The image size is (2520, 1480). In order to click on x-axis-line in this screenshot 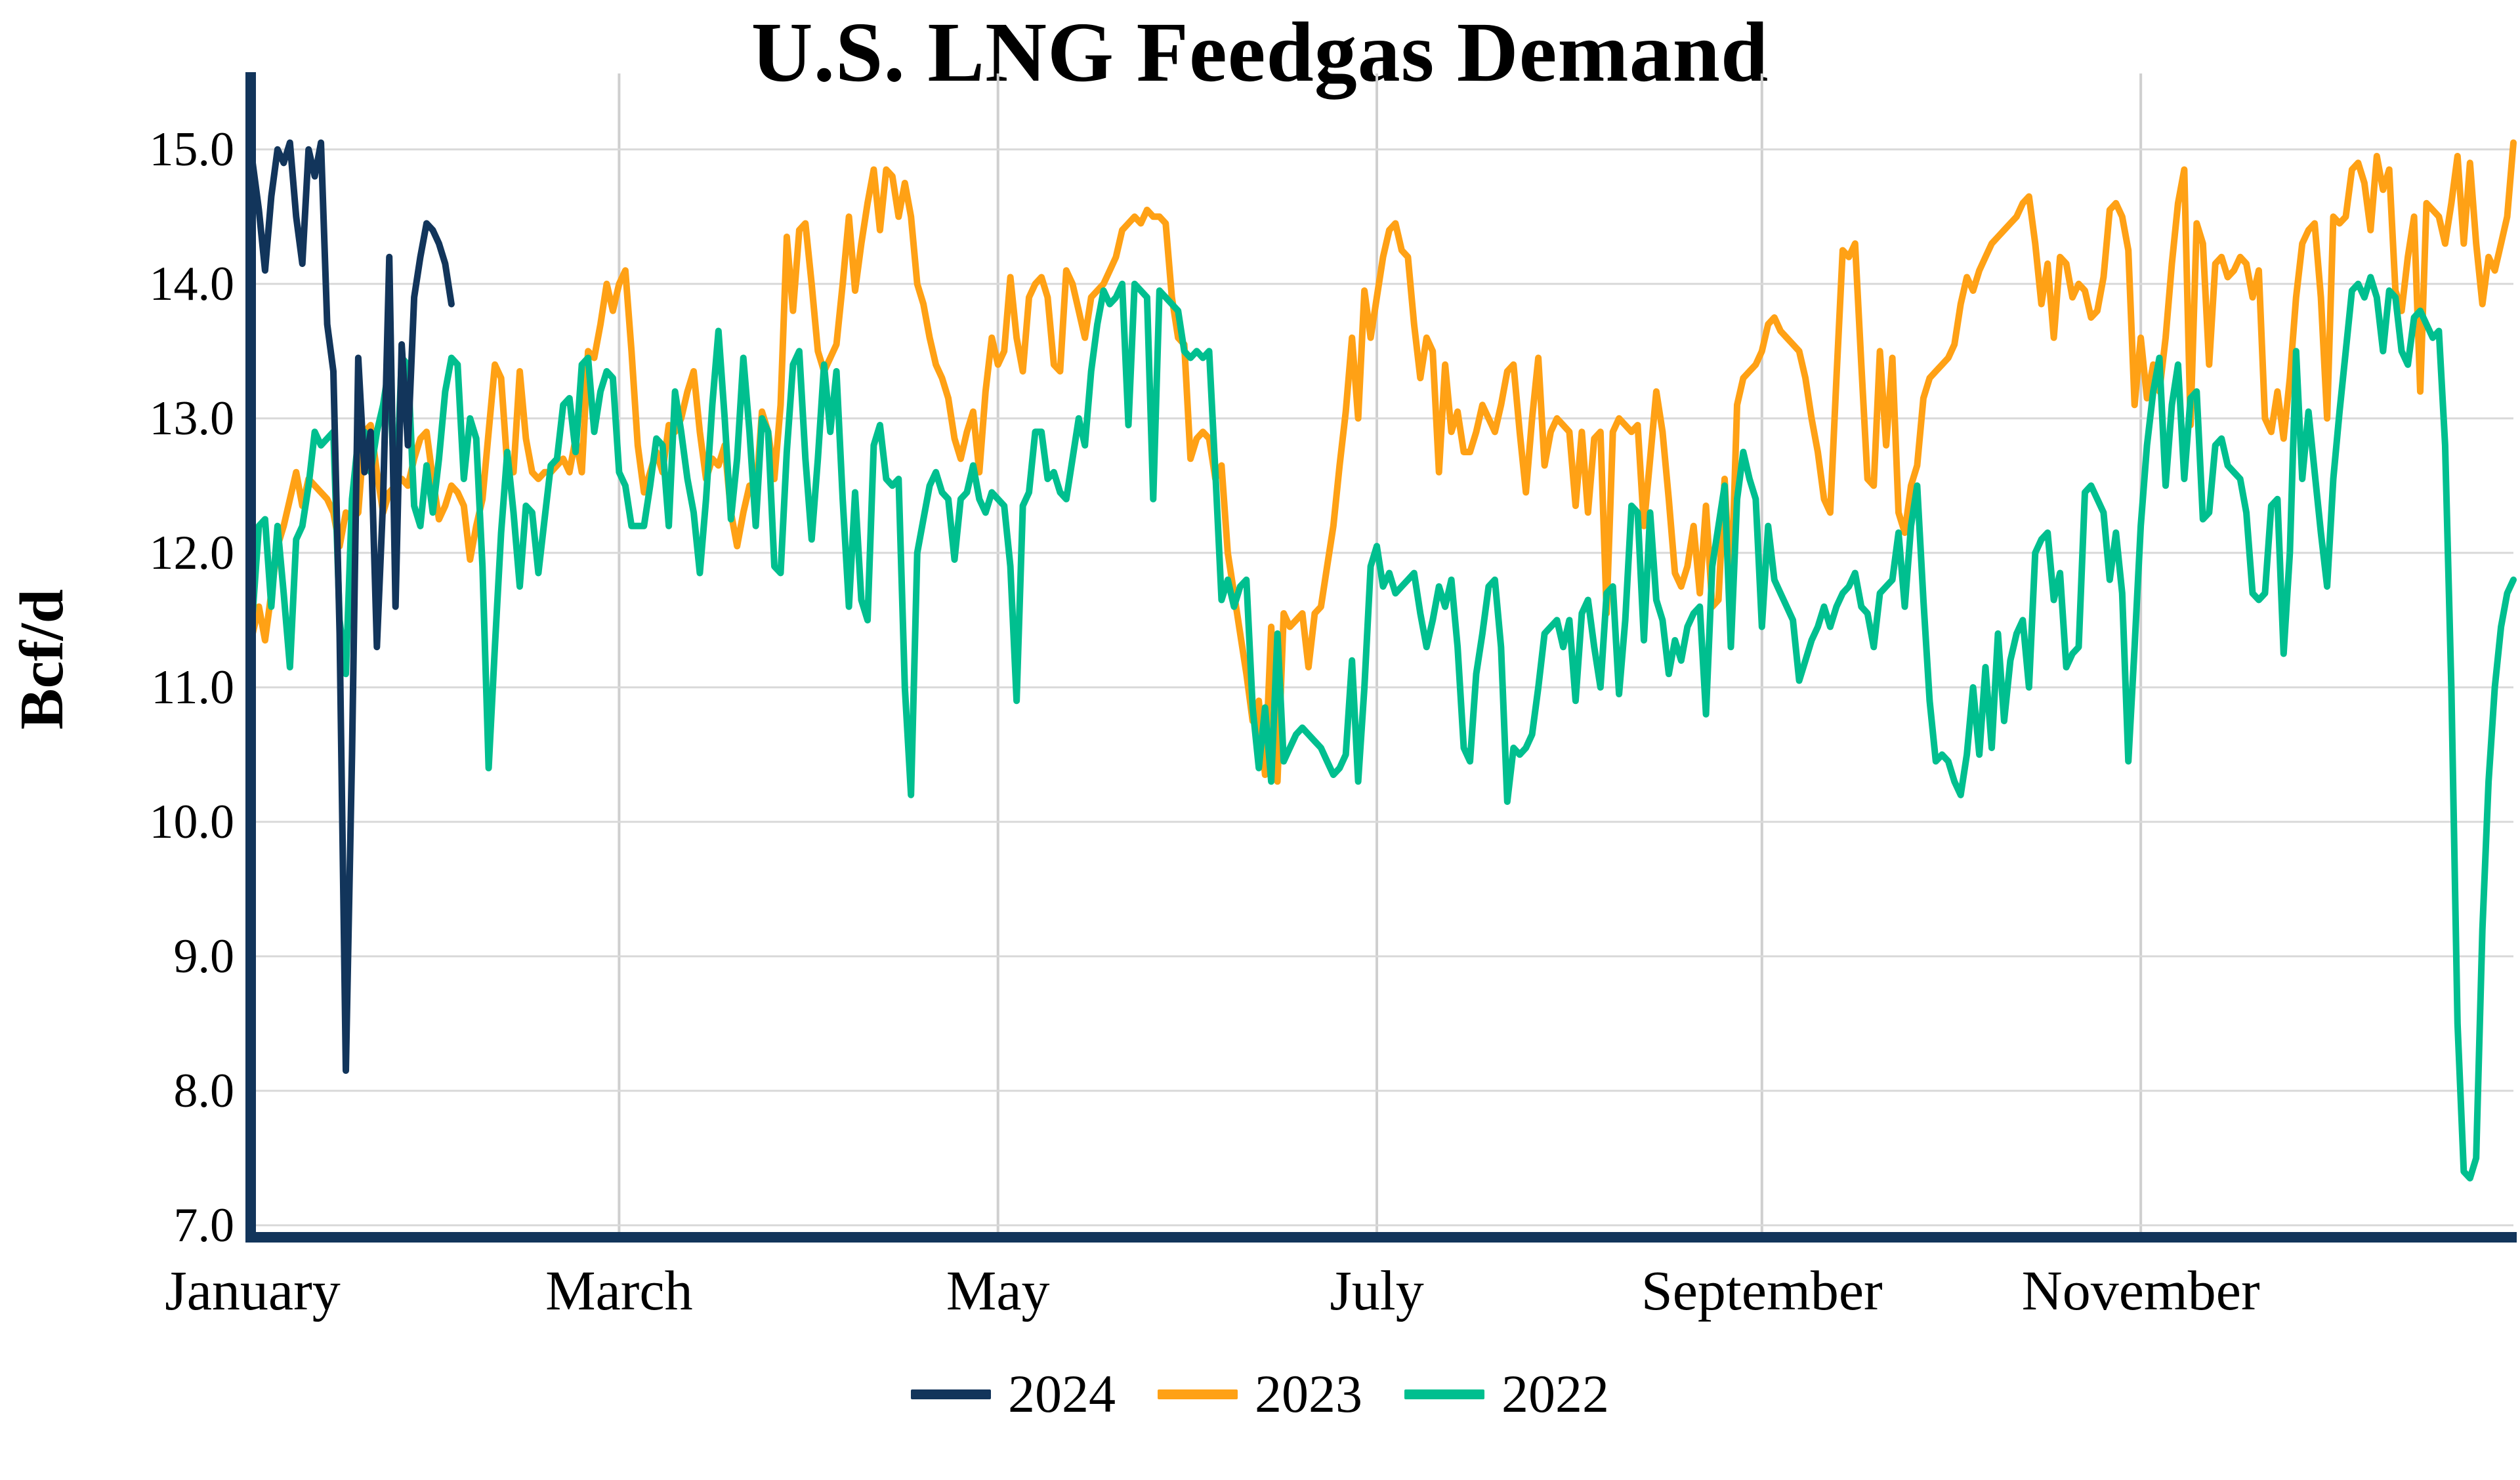, I will do `click(1381, 1237)`.